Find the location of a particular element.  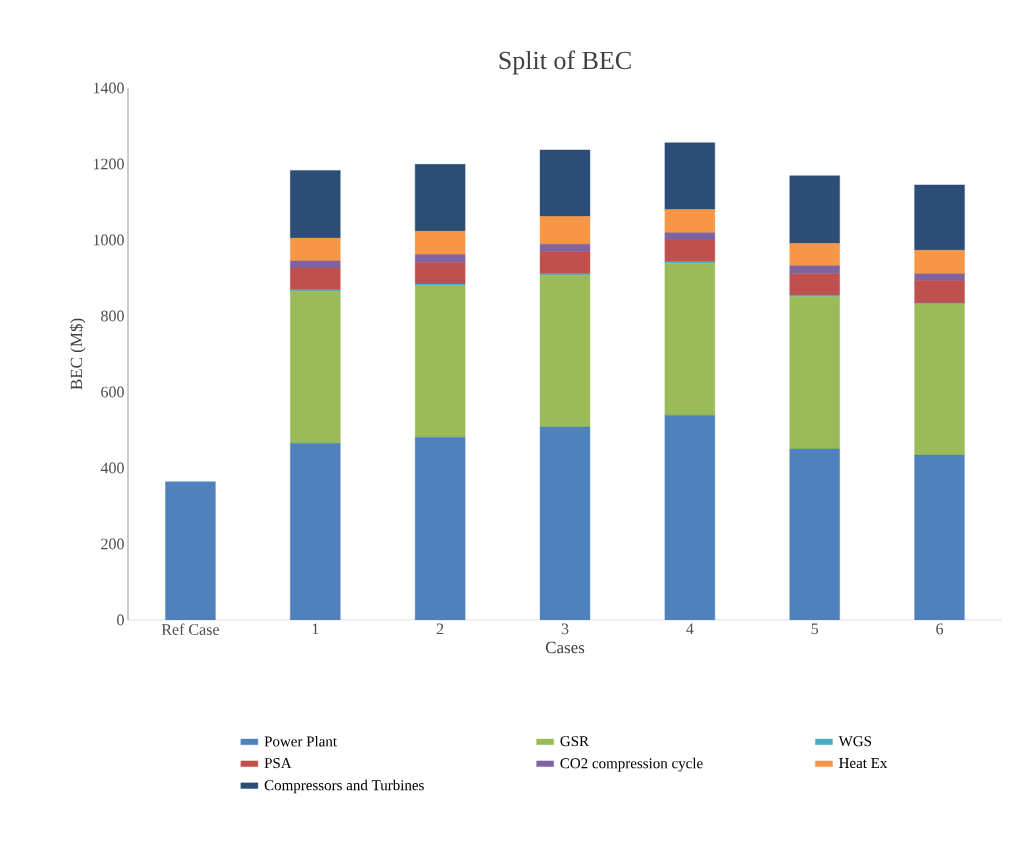

x-tick-label: 1 is located at coordinates (315, 629).